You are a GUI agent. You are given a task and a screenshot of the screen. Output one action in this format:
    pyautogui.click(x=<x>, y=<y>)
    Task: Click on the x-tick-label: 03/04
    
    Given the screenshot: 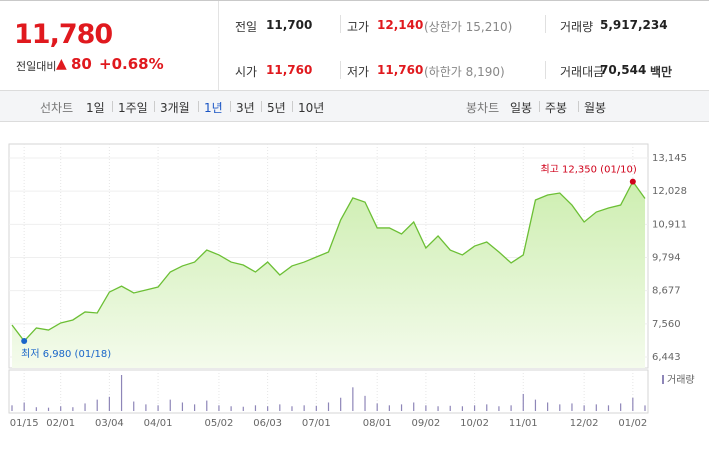 What is the action you would take?
    pyautogui.click(x=109, y=423)
    